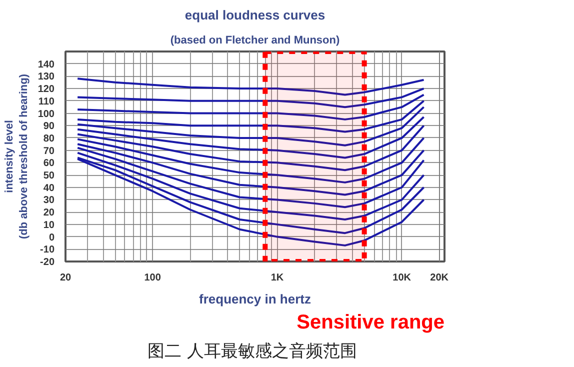  What do you see at coordinates (255, 15) in the screenshot?
I see `chart-title: equal loudness curves` at bounding box center [255, 15].